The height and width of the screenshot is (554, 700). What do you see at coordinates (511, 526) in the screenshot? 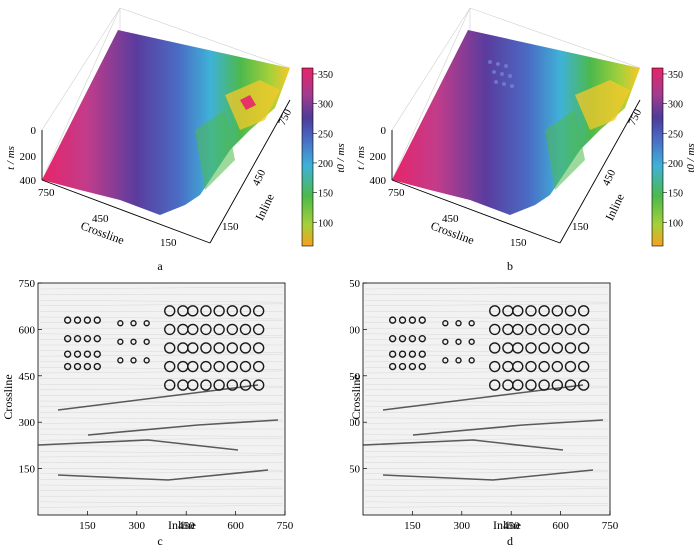
I see `x-tick-label: 450` at bounding box center [511, 526].